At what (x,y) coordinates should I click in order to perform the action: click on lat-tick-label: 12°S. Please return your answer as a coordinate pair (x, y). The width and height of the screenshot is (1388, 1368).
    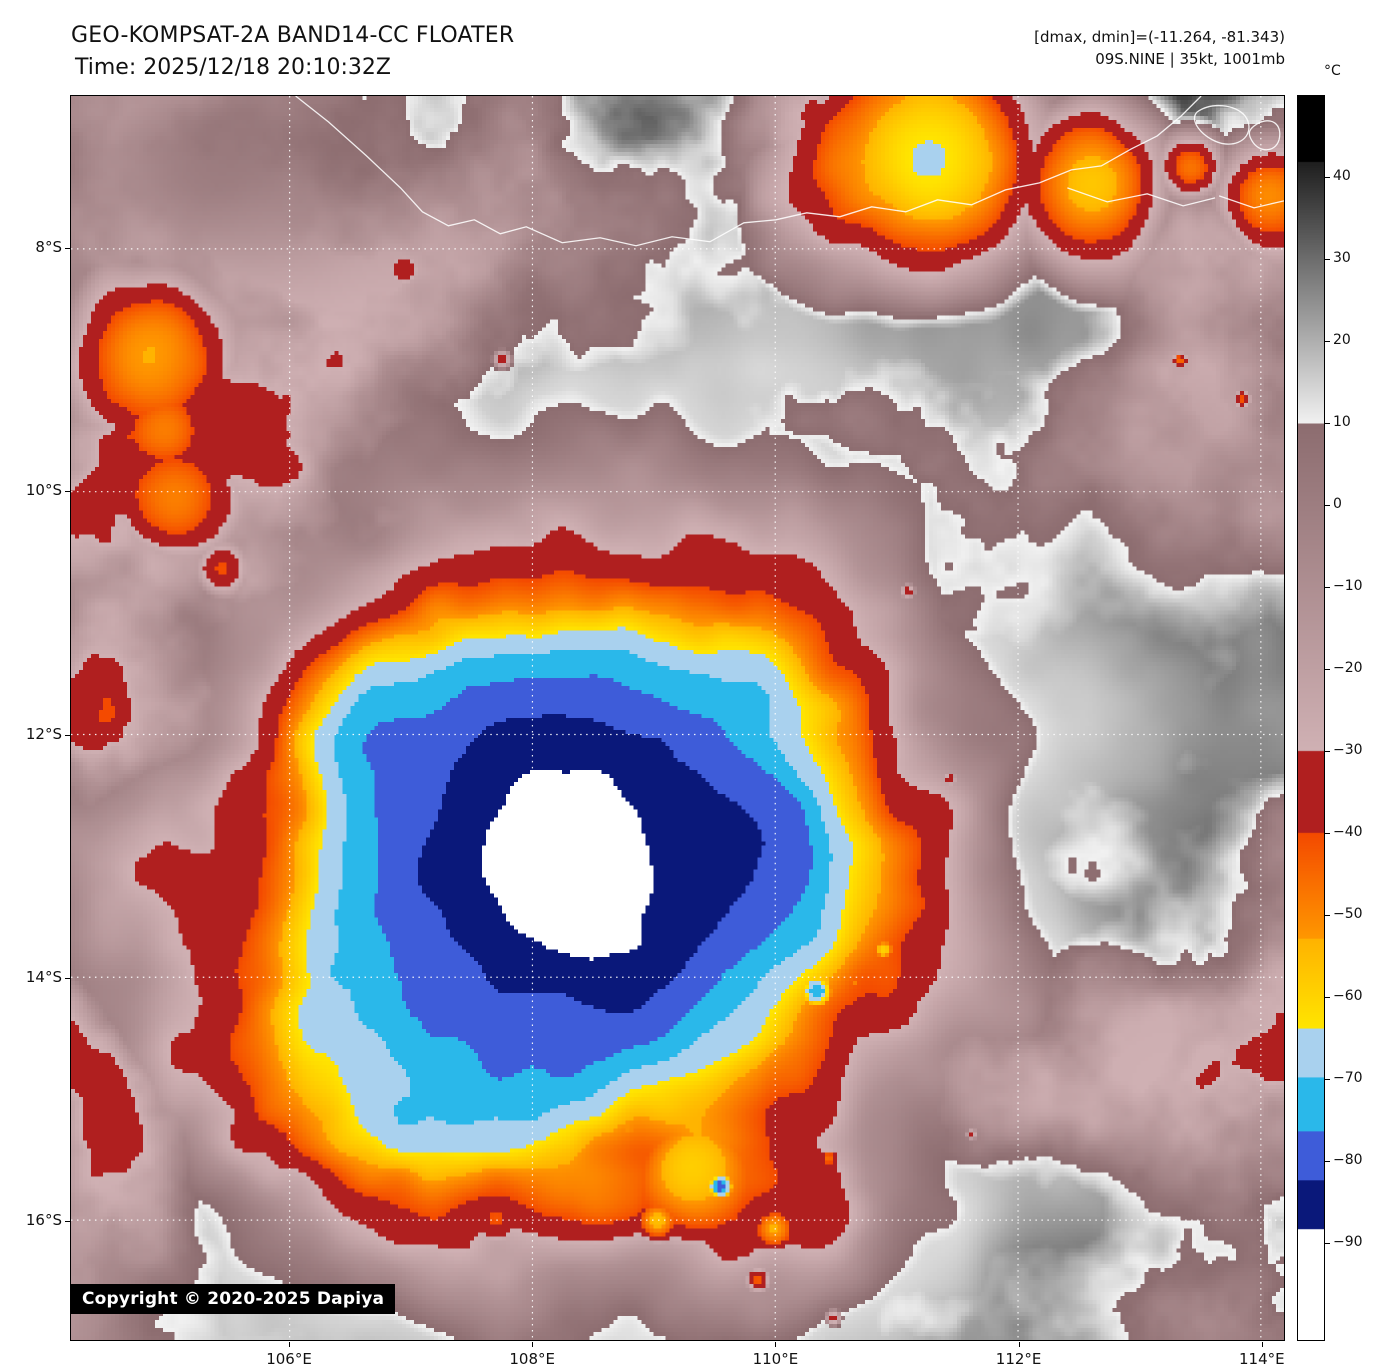
    Looking at the image, I should click on (43, 733).